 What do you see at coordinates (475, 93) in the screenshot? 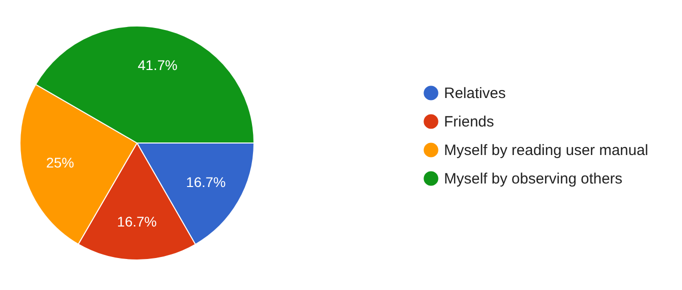
I see `legend-label: Relatives` at bounding box center [475, 93].